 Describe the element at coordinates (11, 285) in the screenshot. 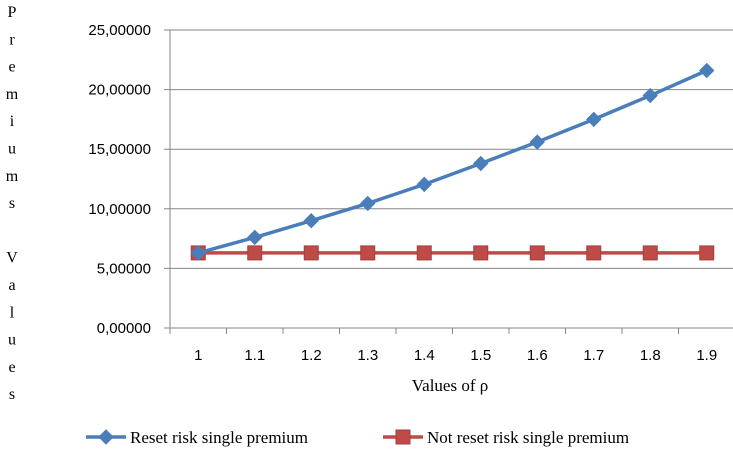

I see `y-axis-label-letter: a` at that location.